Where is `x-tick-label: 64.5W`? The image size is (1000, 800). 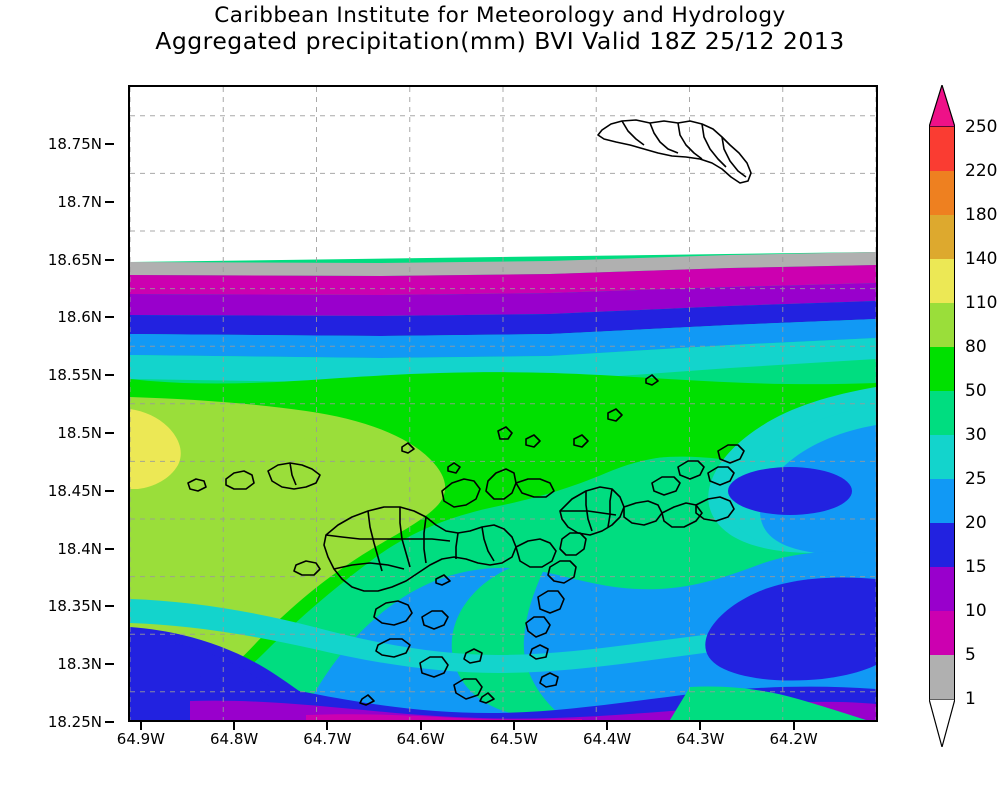 x-tick-label: 64.5W is located at coordinates (514, 739).